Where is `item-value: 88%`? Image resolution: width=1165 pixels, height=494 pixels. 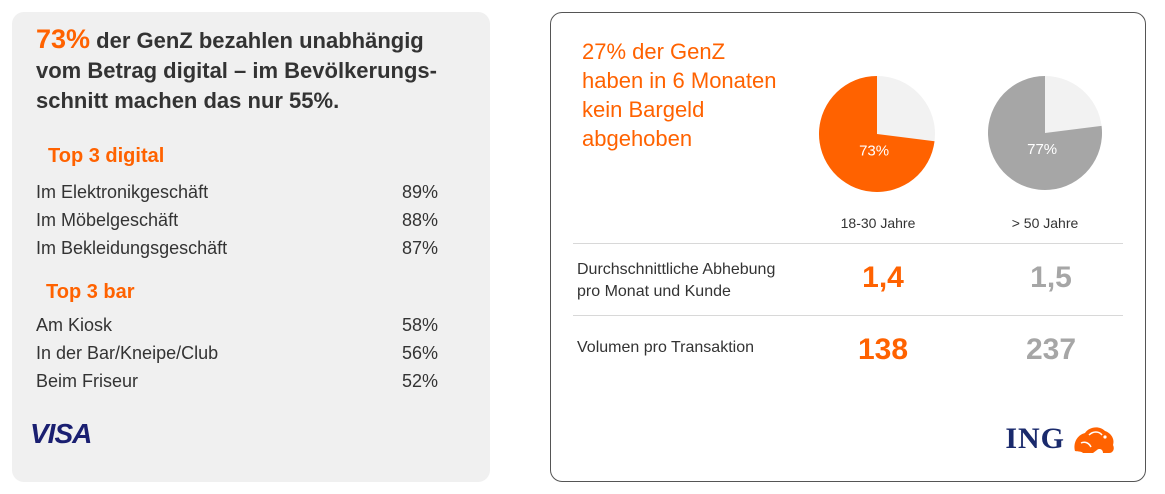 item-value: 88% is located at coordinates (419, 220).